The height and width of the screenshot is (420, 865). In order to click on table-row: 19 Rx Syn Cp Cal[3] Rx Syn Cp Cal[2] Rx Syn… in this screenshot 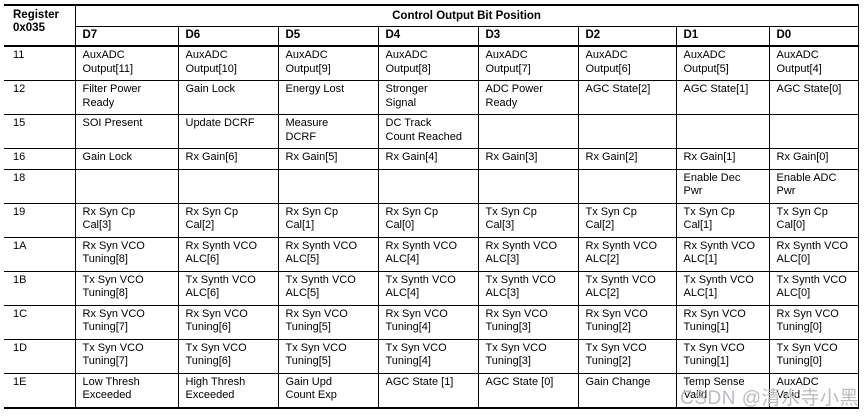, I will do `click(431, 220)`.